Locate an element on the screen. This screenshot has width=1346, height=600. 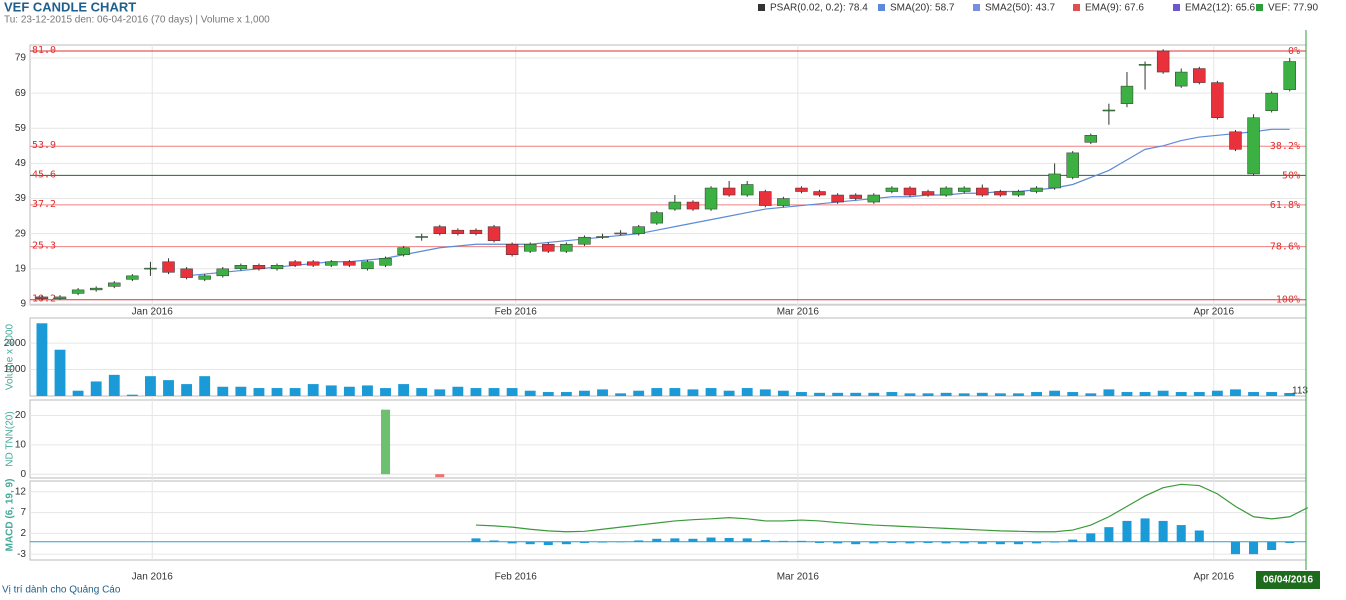
y-tick-label: 59 is located at coordinates (21, 128).